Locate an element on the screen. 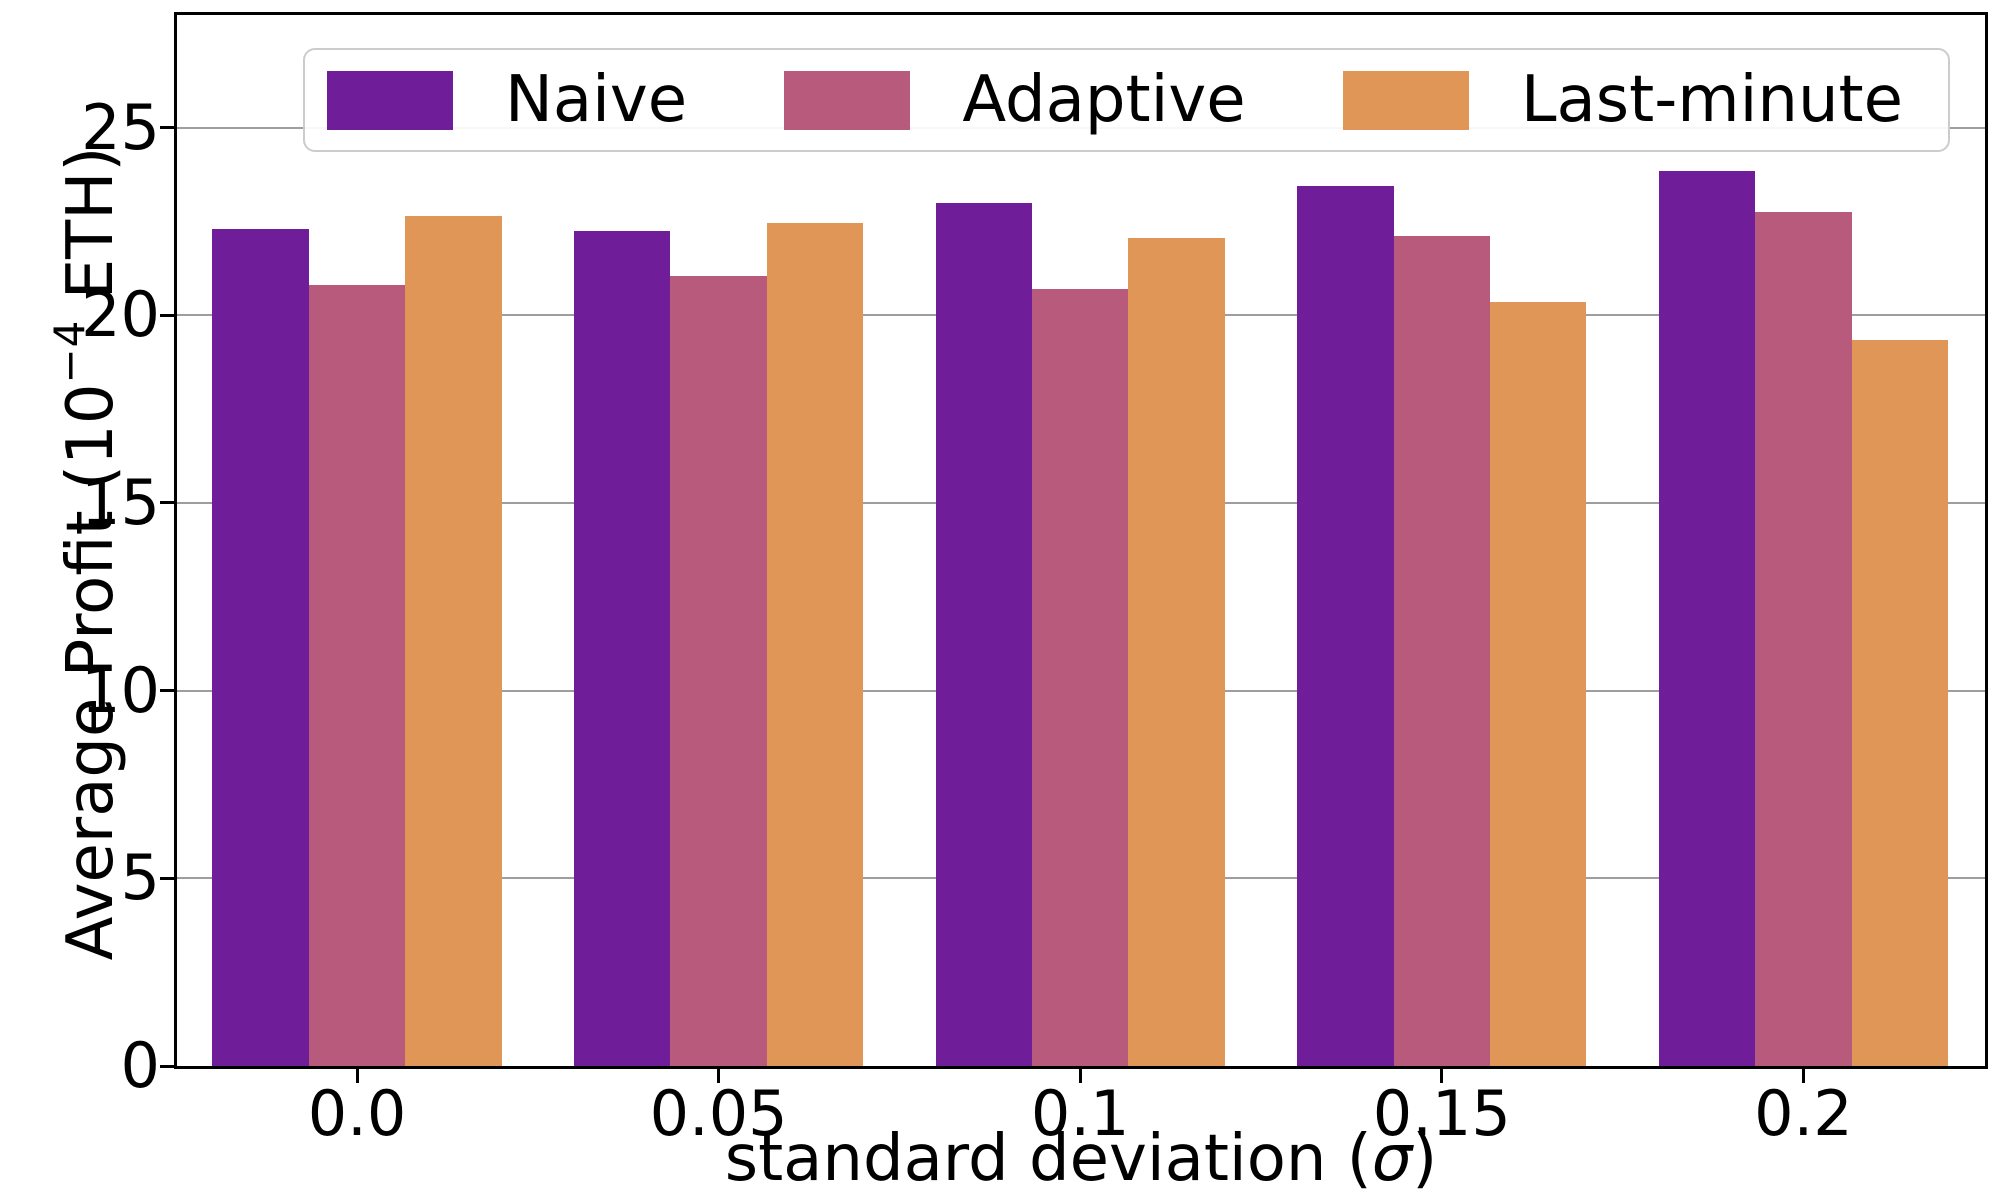 This screenshot has width=2000, height=1200. x-tick-label-0.0: 0.0 is located at coordinates (357, 1113).